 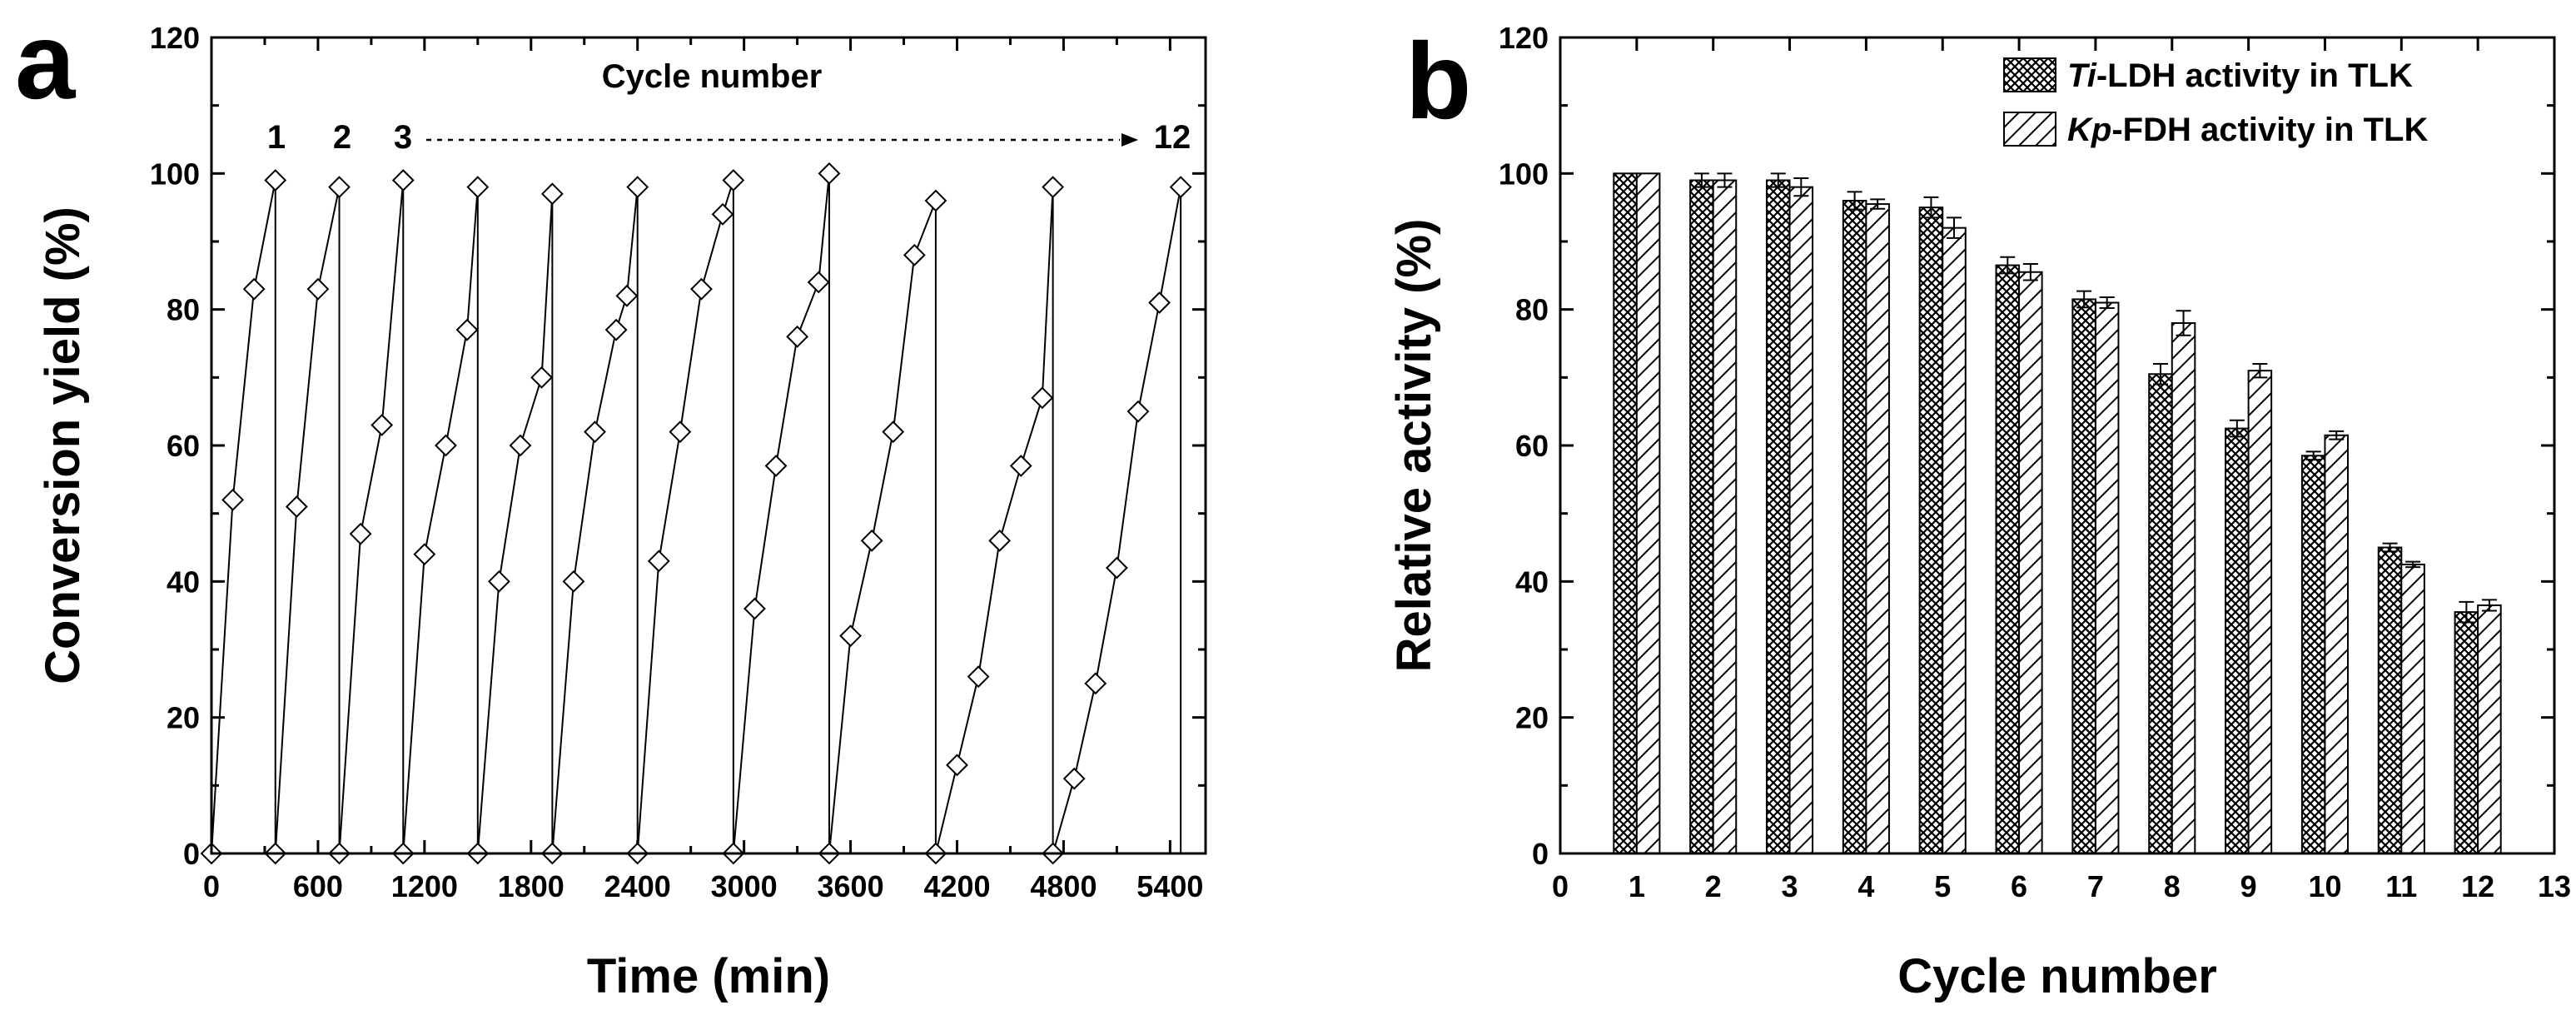 What do you see at coordinates (637, 886) in the screenshot?
I see `panel-a-x-tick-label: 2400` at bounding box center [637, 886].